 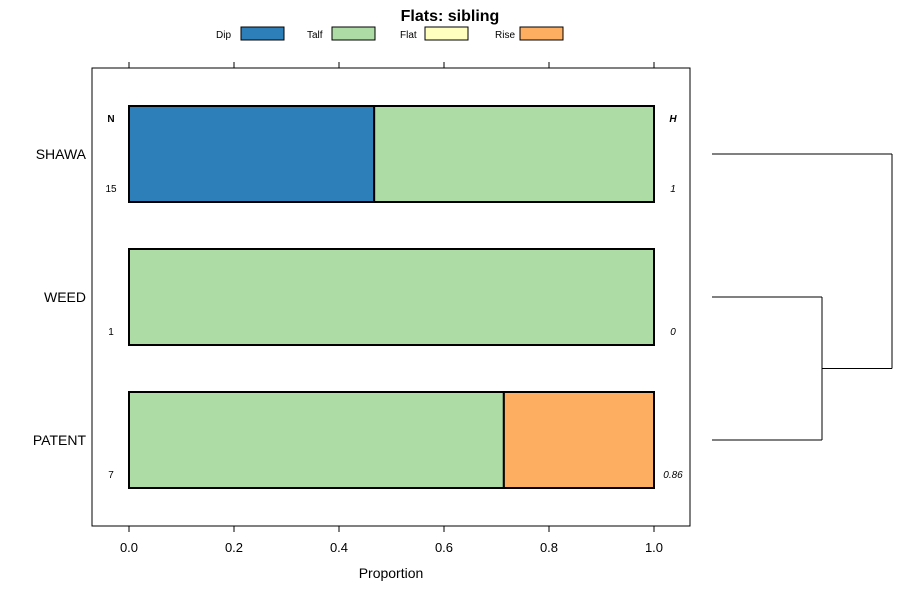 I want to click on h-value: 0.86, so click(x=673, y=475).